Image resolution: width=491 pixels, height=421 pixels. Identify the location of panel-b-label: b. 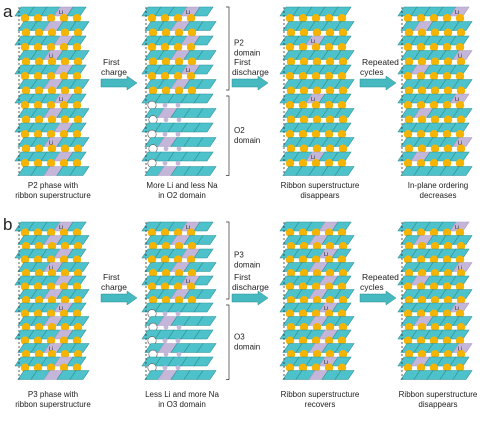
(7, 224).